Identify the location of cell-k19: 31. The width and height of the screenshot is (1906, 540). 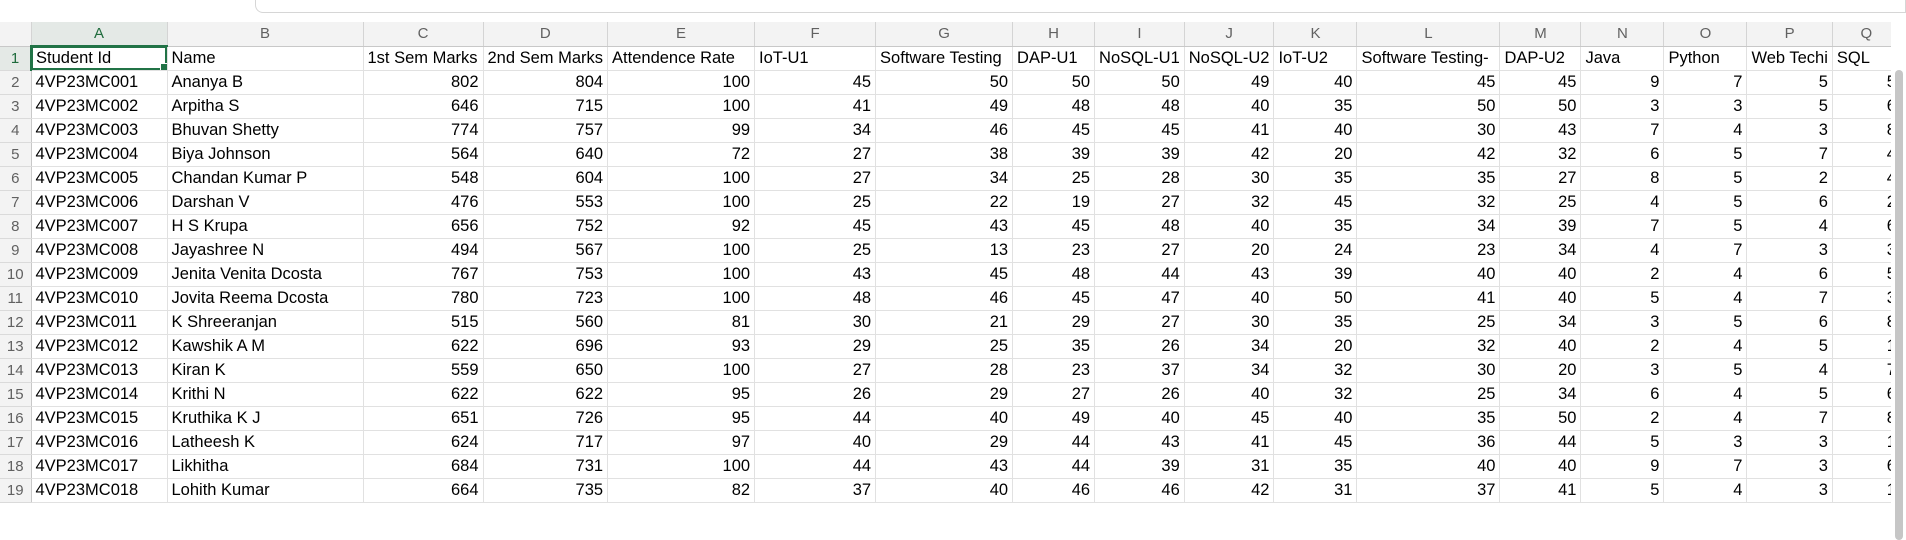
(1315, 490).